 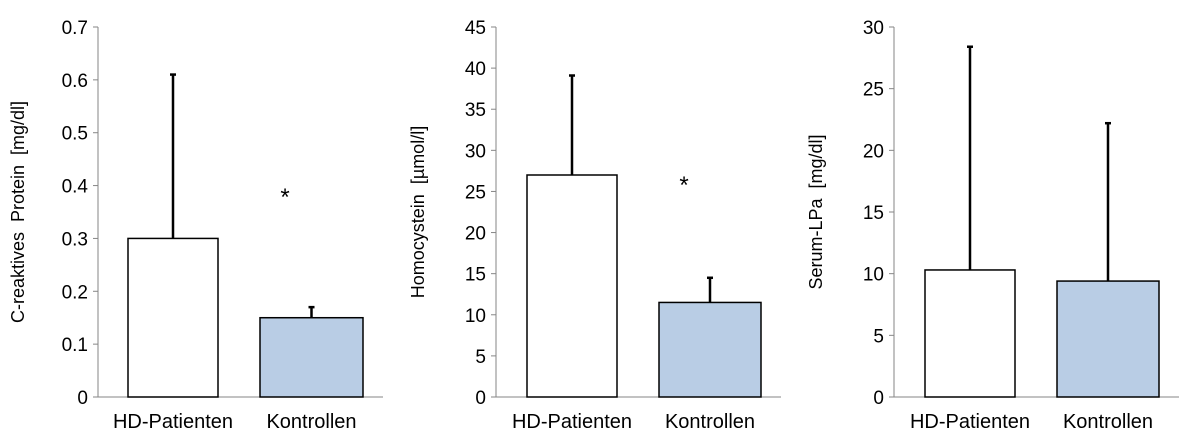 I want to click on y-tick-label: 45, so click(x=475, y=28).